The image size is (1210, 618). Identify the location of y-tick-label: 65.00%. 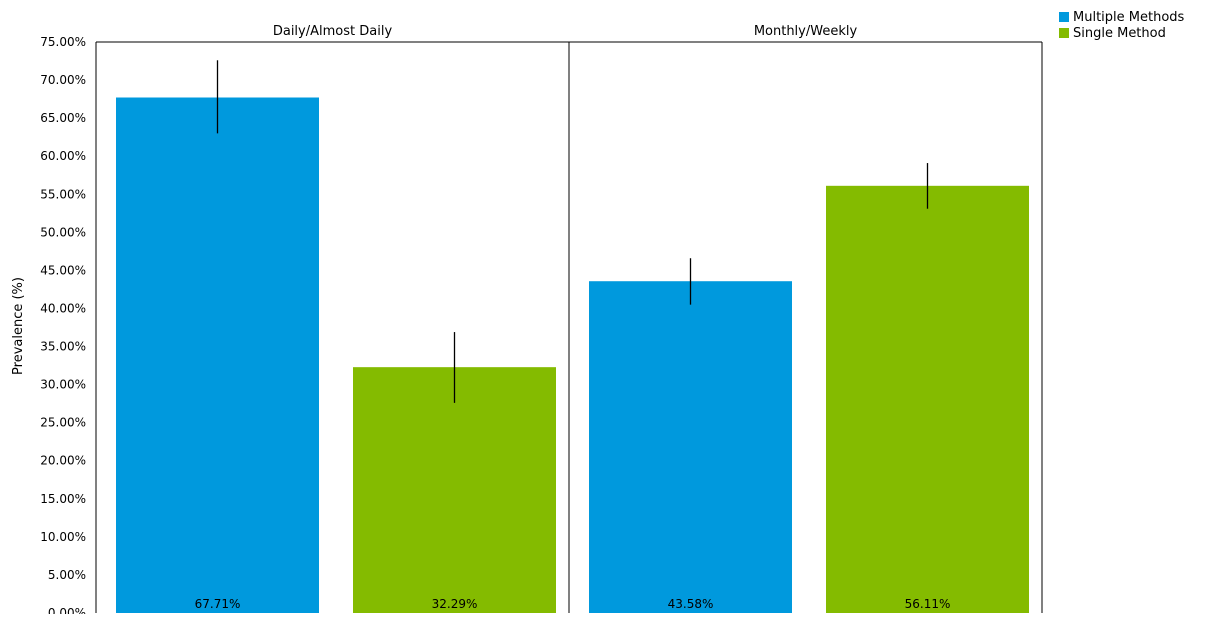
(63, 118).